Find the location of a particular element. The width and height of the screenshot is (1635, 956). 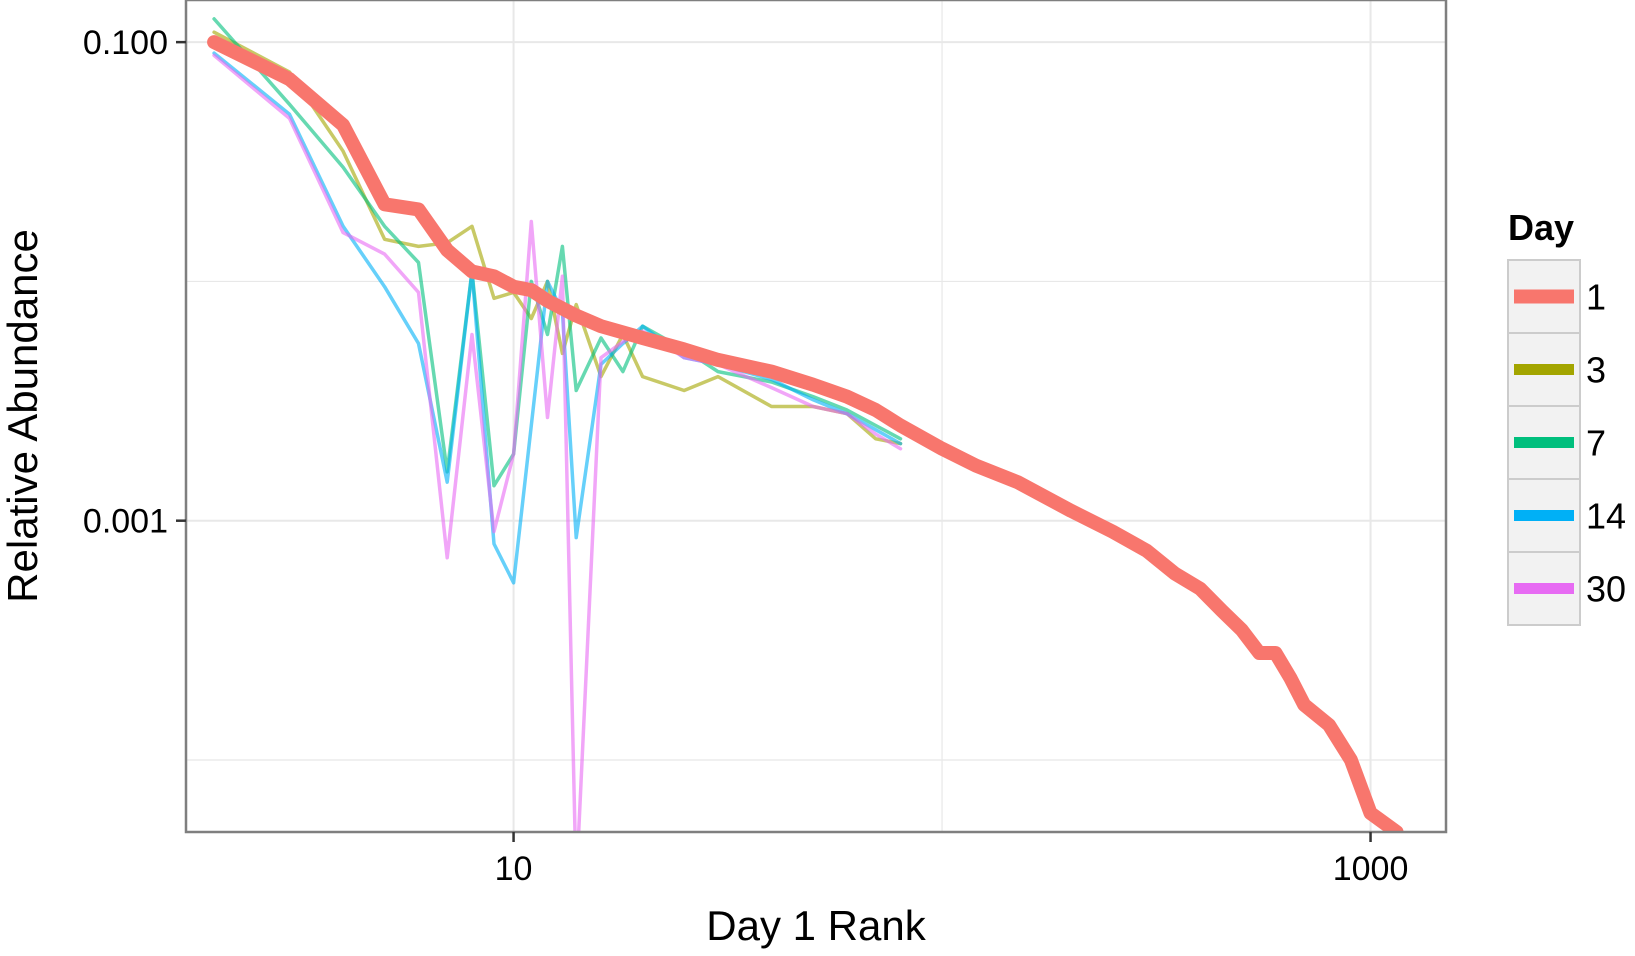

legend-label: 14 is located at coordinates (1606, 516).